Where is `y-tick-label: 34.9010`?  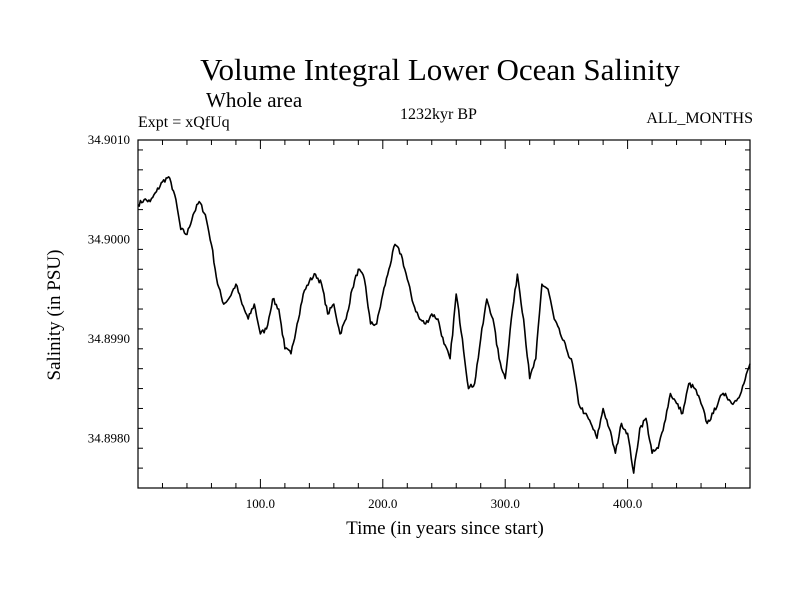
y-tick-label: 34.9010 is located at coordinates (109, 139).